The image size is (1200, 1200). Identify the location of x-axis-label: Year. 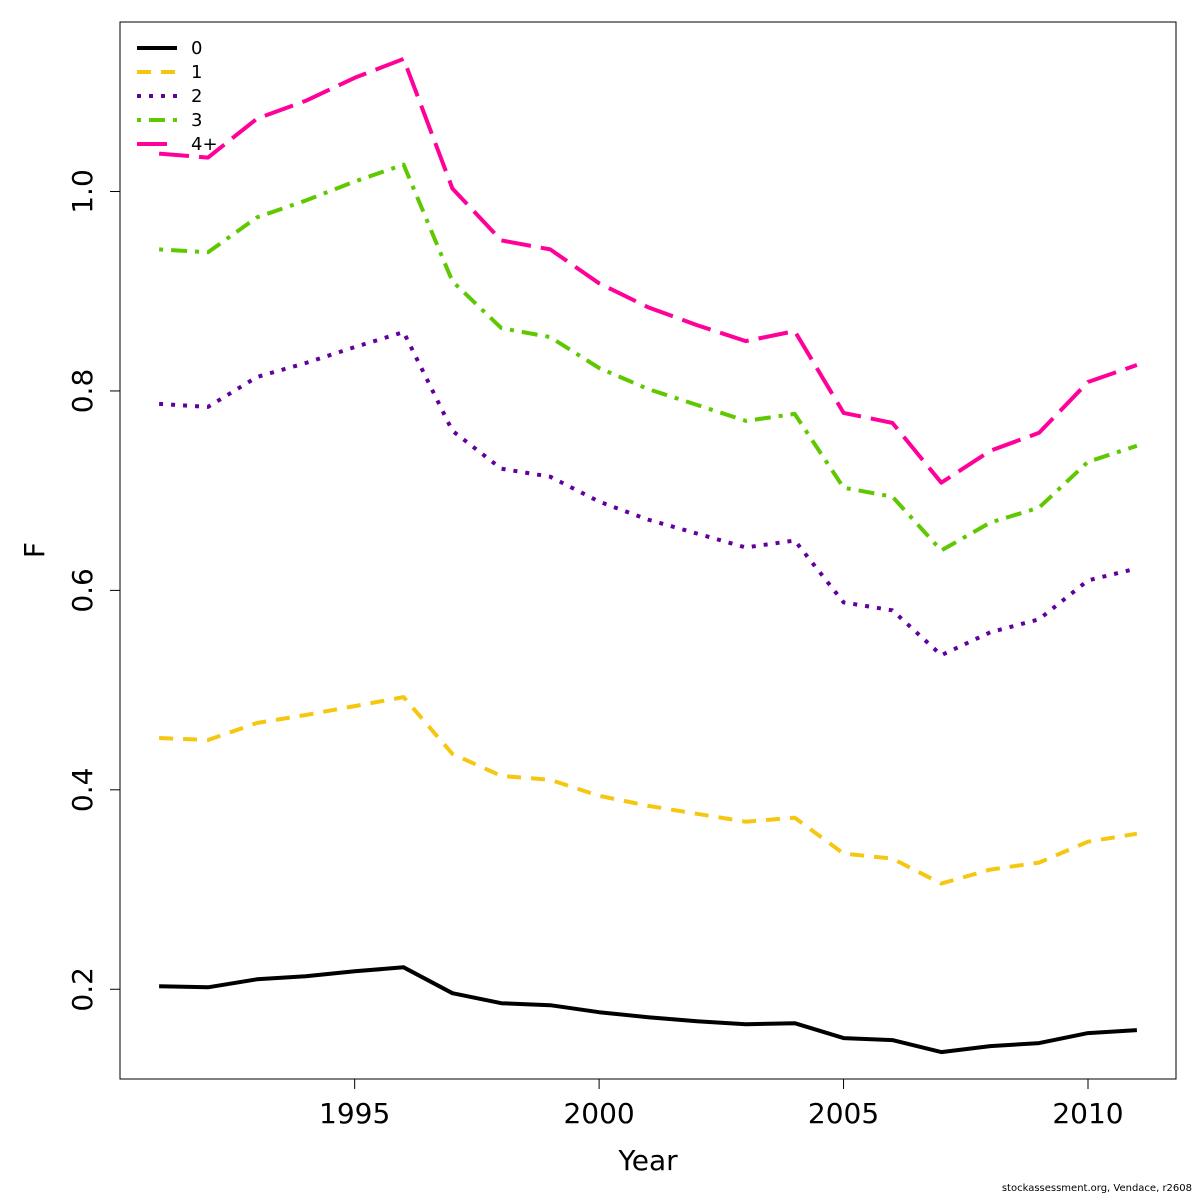
(647, 1160).